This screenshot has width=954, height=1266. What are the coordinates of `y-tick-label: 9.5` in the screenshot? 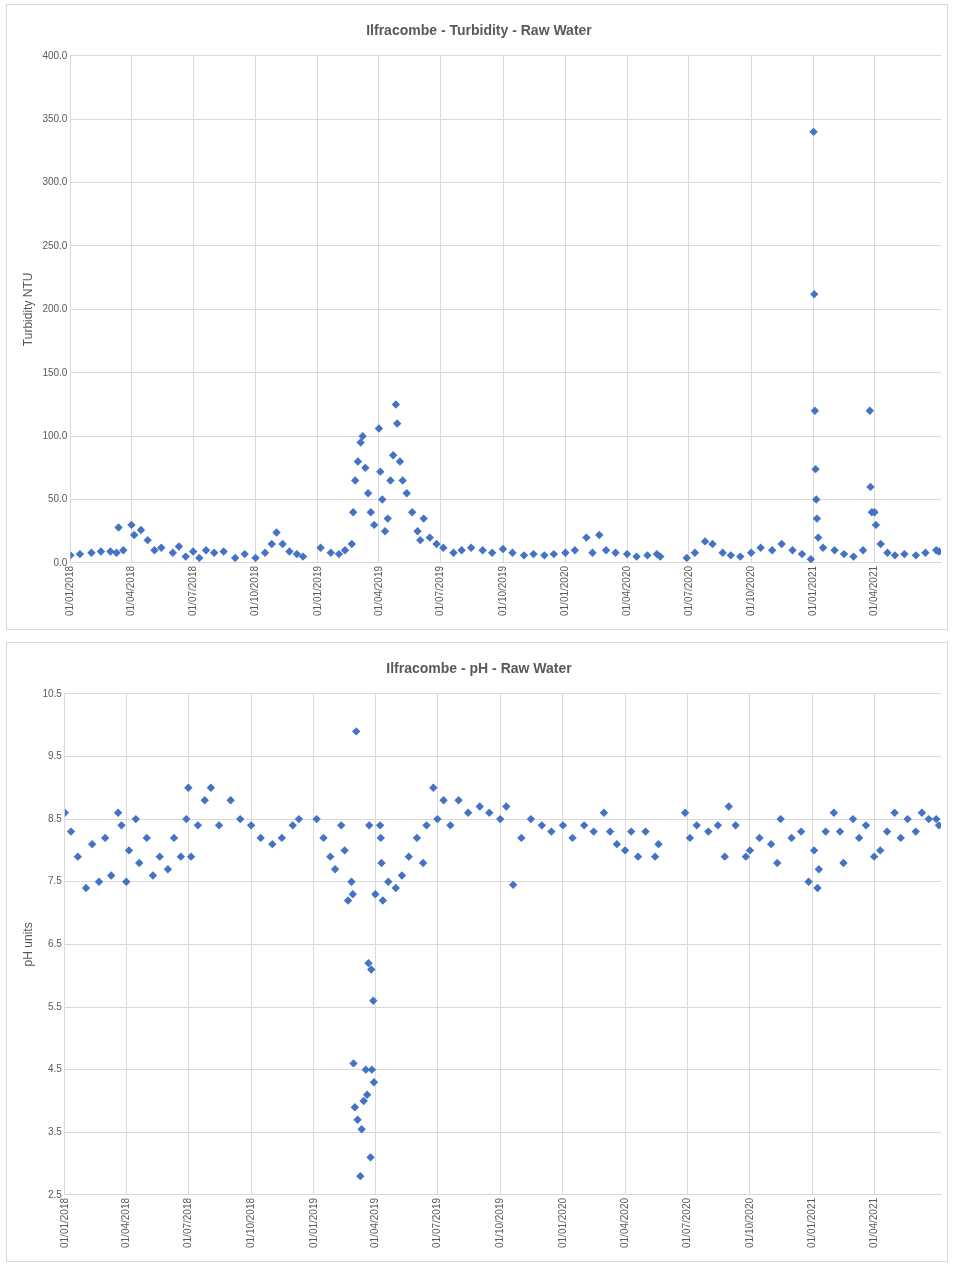 It's located at (55, 756).